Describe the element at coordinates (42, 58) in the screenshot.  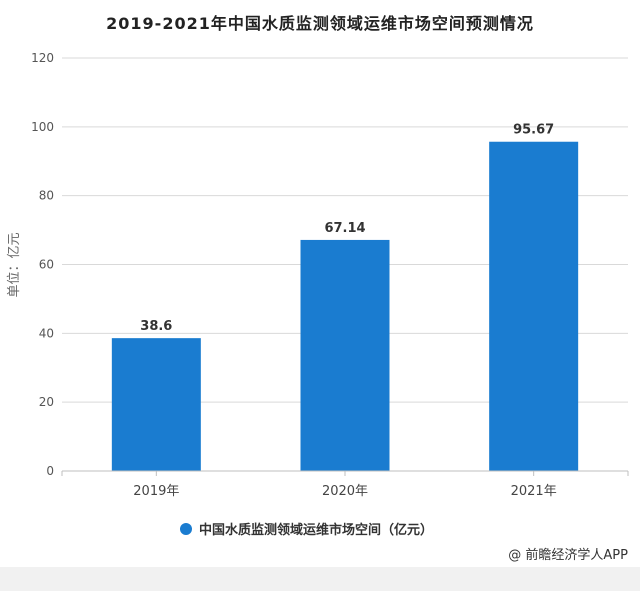
I see `y-tick-label: 120` at that location.